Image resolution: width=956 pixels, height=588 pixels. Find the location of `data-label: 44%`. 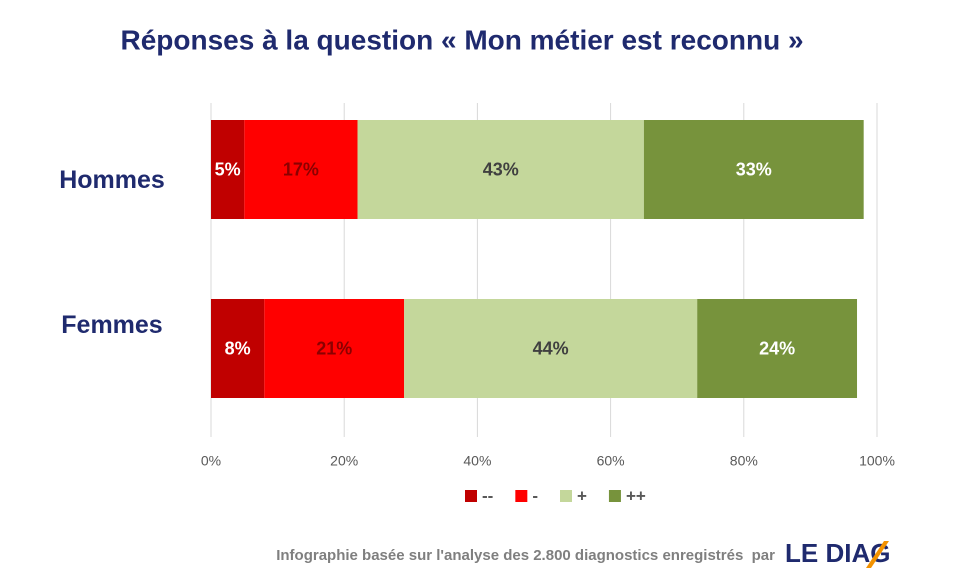

data-label: 44% is located at coordinates (551, 348).